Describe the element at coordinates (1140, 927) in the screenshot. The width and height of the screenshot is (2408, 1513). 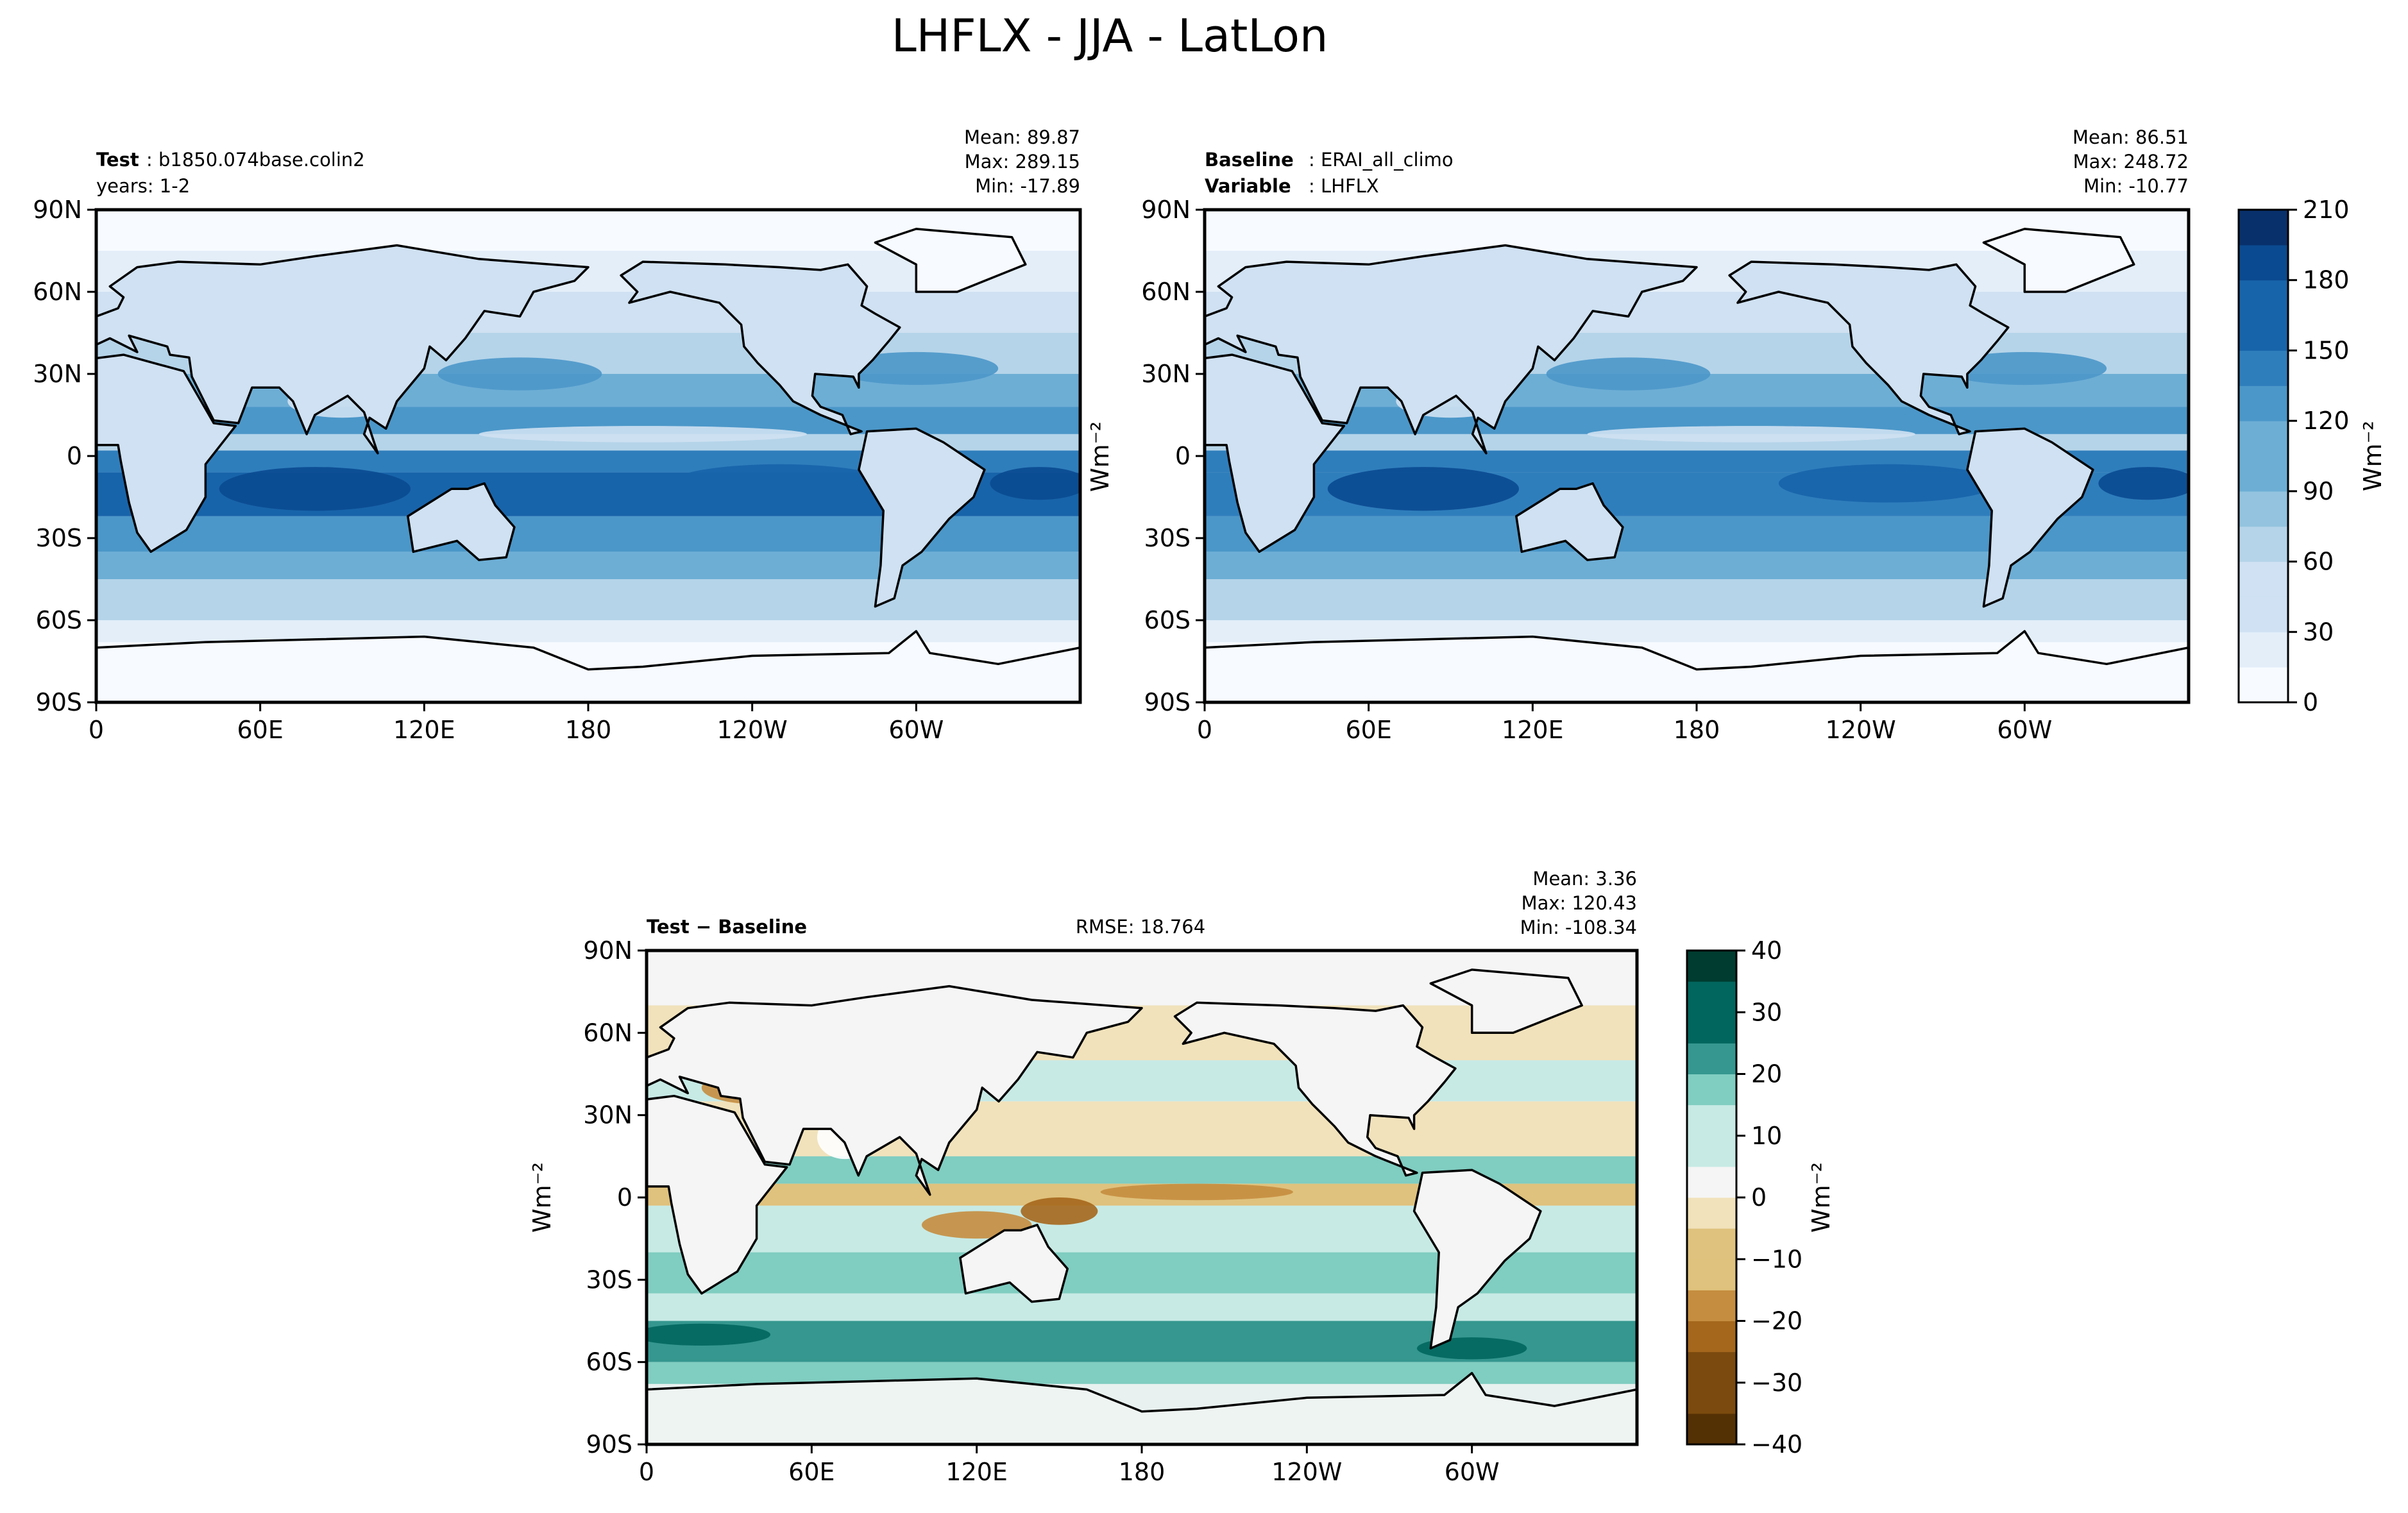
I see `diff-rmse: RMSE: 18.764` at that location.